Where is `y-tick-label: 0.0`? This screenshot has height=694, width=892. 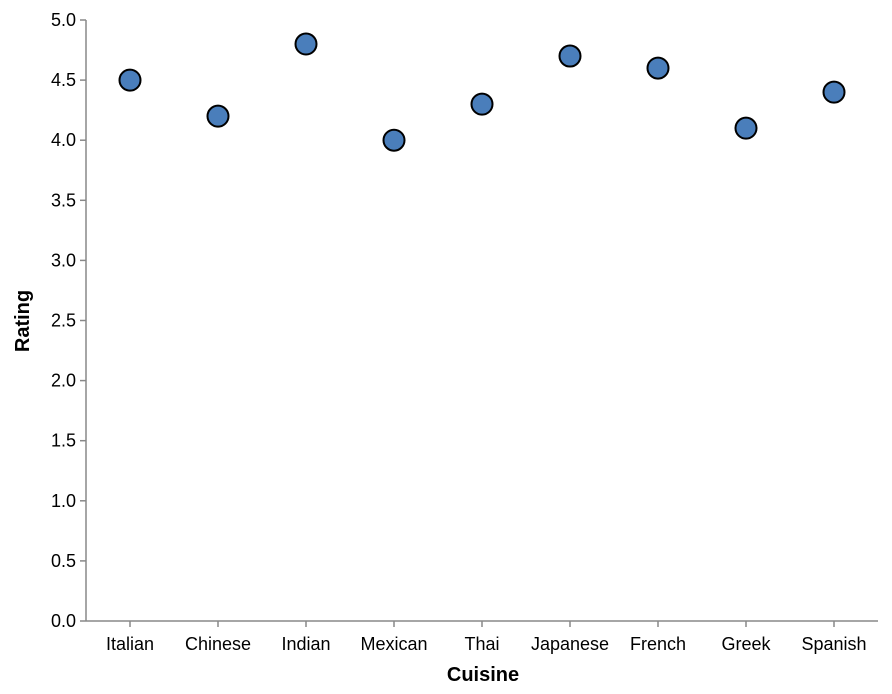
y-tick-label: 0.0 is located at coordinates (63, 621).